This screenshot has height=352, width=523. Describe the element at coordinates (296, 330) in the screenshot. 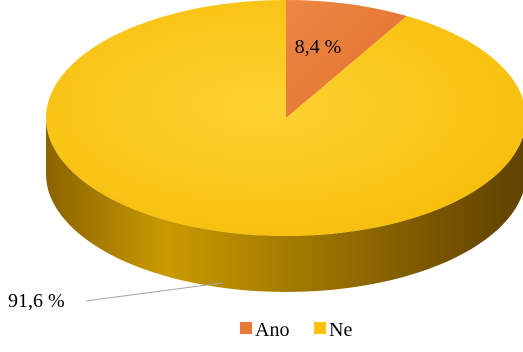

I see `legend: Ano Ne` at that location.